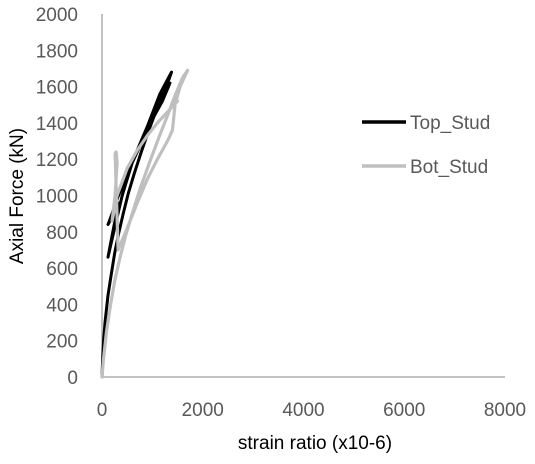 Image resolution: width=535 pixels, height=464 pixels. What do you see at coordinates (57, 197) in the screenshot?
I see `y-tick-label: 1000` at bounding box center [57, 197].